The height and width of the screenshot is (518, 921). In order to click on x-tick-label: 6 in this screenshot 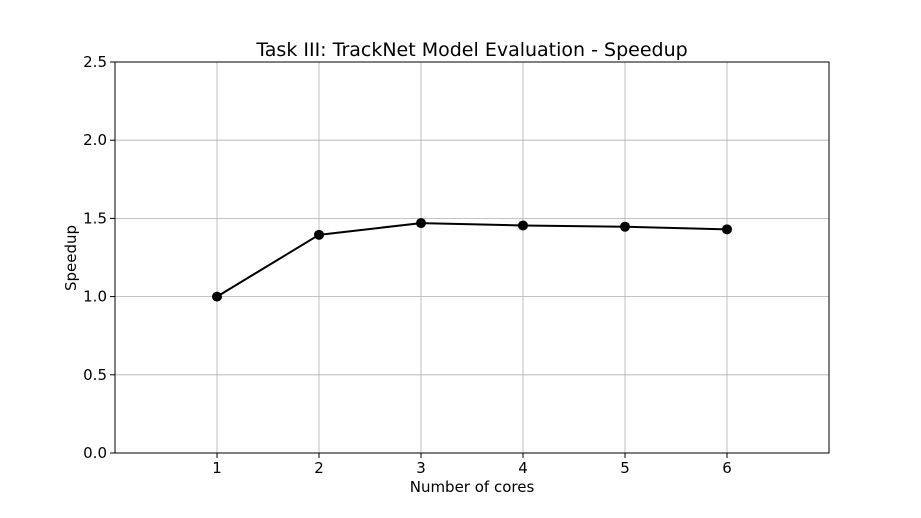, I will do `click(727, 468)`.